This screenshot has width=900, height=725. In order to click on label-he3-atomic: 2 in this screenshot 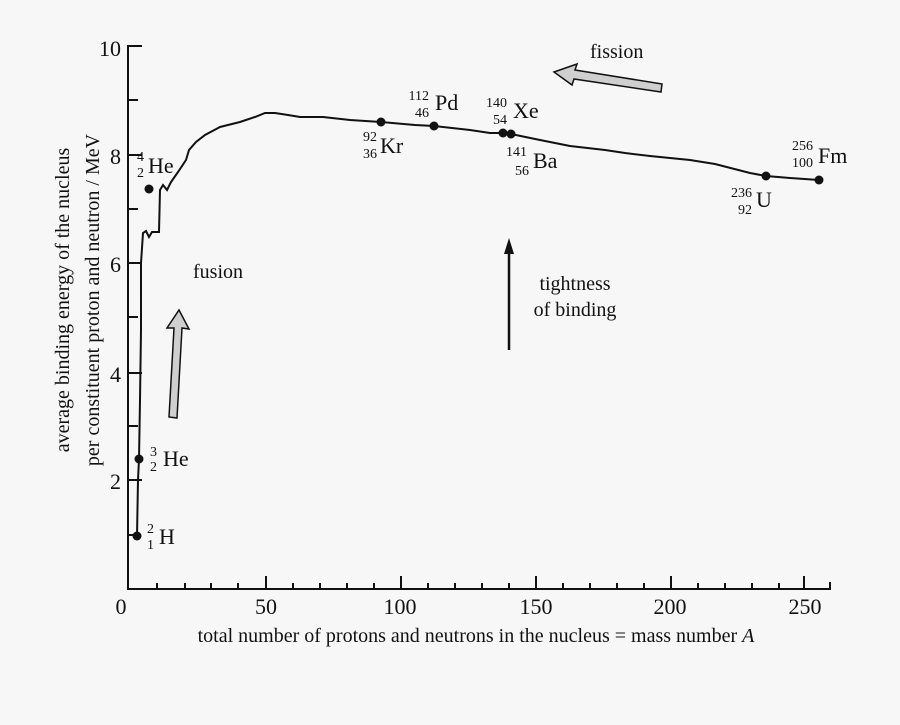, I will do `click(153, 467)`.